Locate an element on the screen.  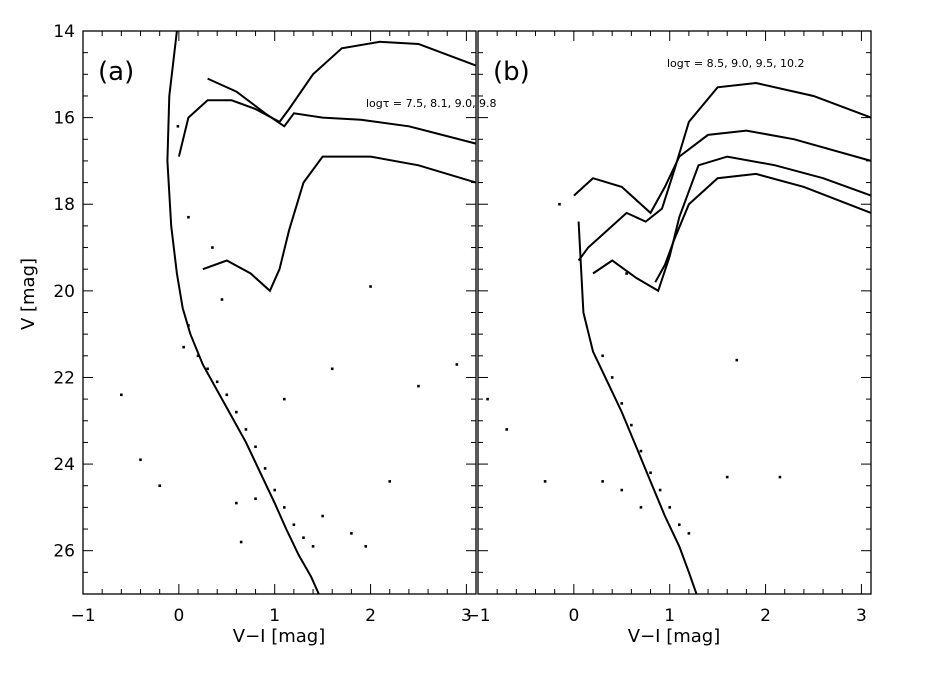
x-axis-label-b: V−I [mag] is located at coordinates (674, 636).